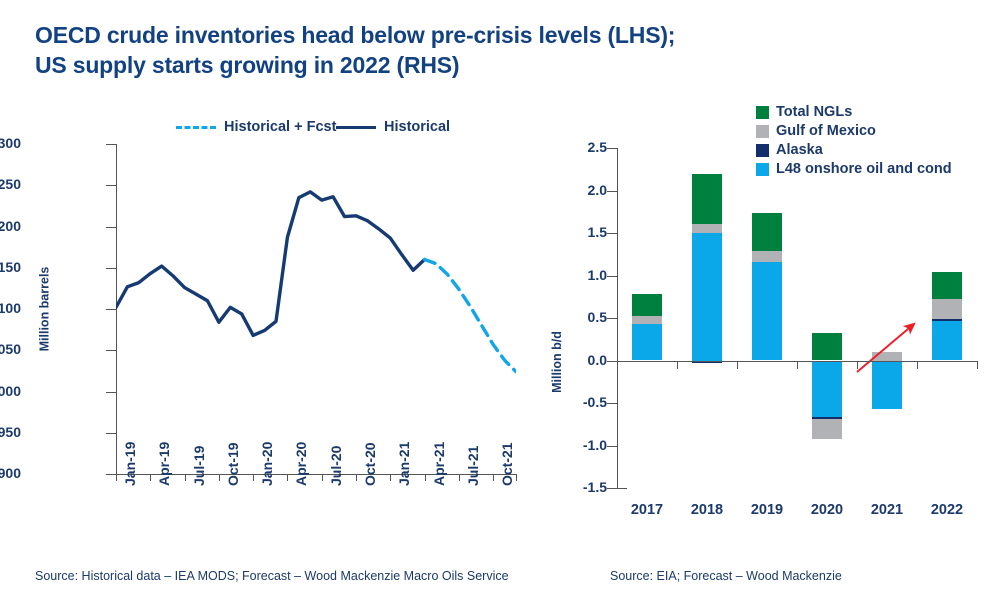 This screenshot has height=600, width=1000. Describe the element at coordinates (887, 510) in the screenshot. I see `right-x-category-label: 2021` at that location.